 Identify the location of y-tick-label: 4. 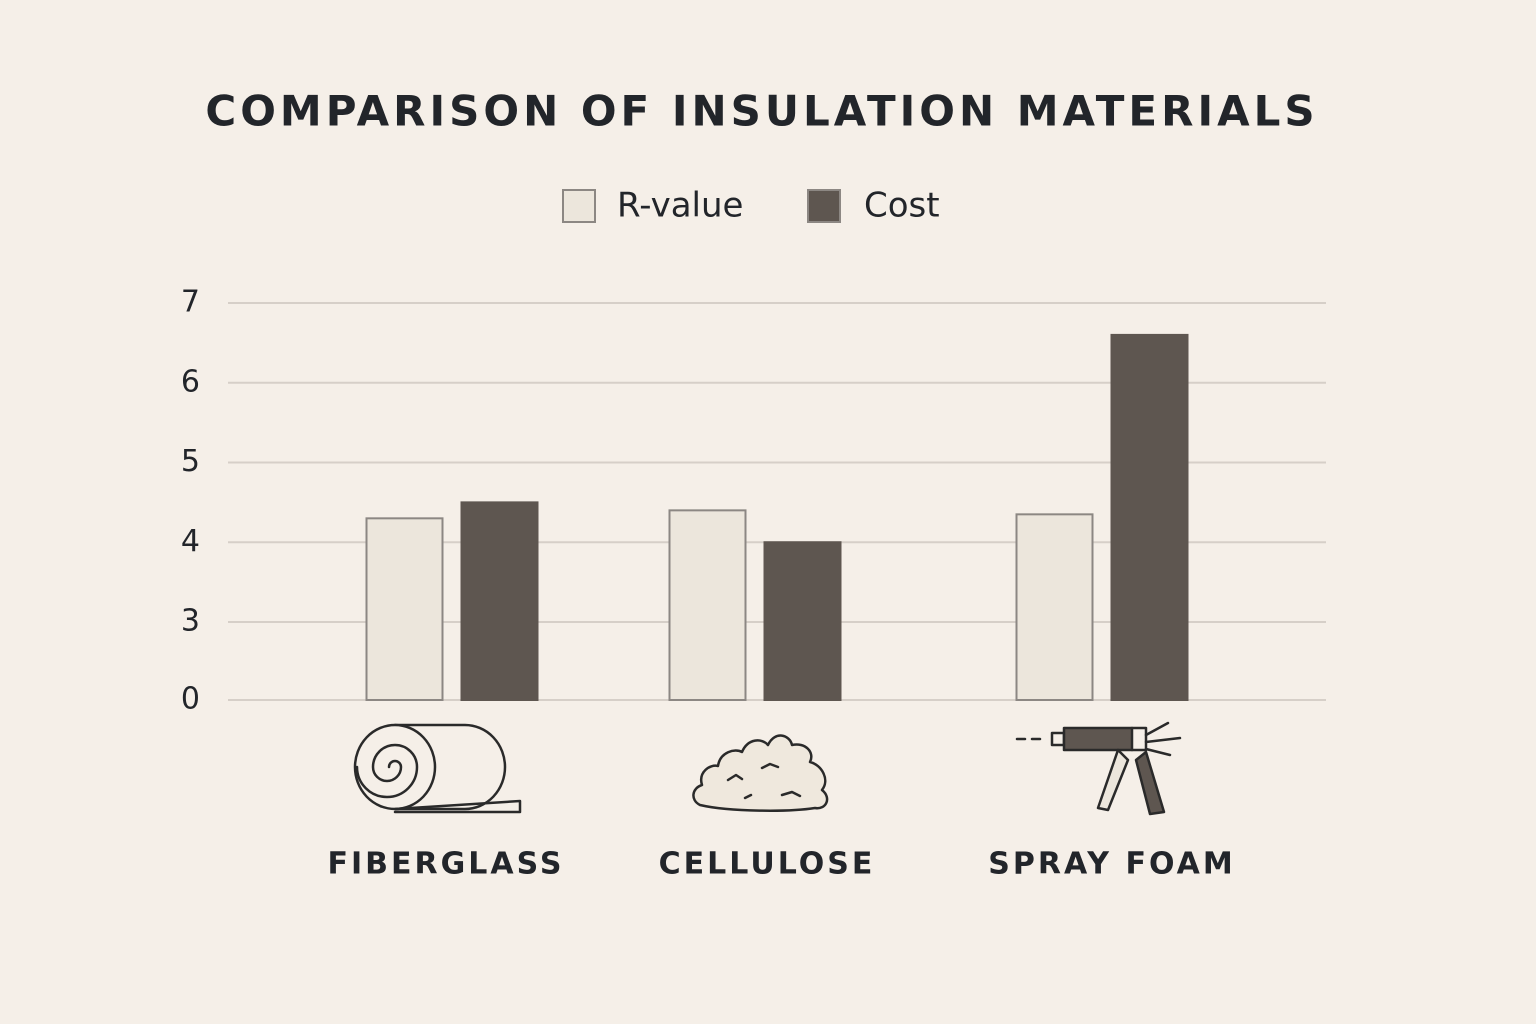
(190, 541).